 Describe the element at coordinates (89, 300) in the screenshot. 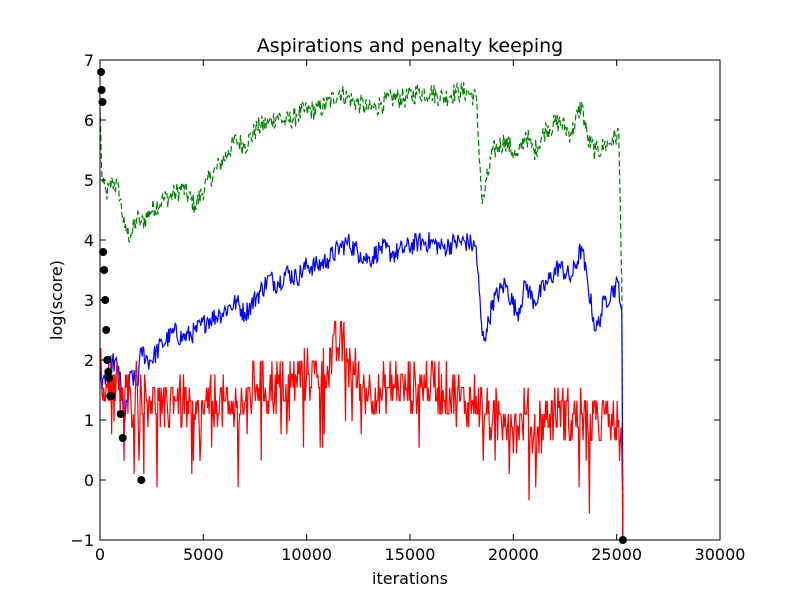

I see `y-tick-label: 3` at that location.